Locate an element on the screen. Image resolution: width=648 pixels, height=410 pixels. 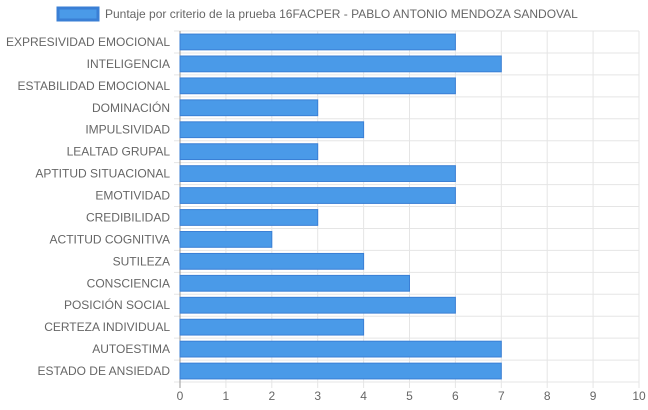
category-label: CERTEZA INDIVIDUAL is located at coordinates (107, 327).